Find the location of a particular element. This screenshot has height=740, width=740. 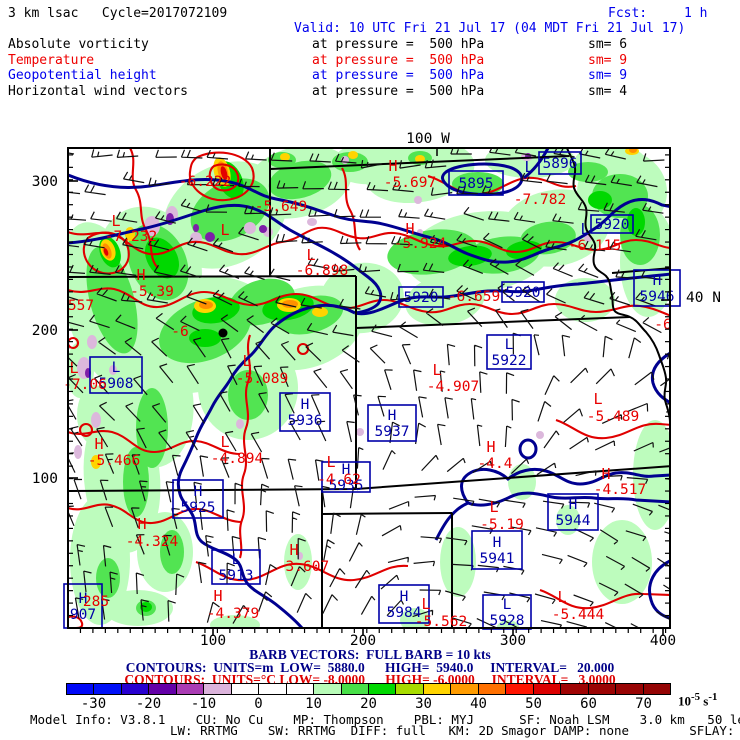

svg-text: -6.222 is located at coordinates (205, 182).